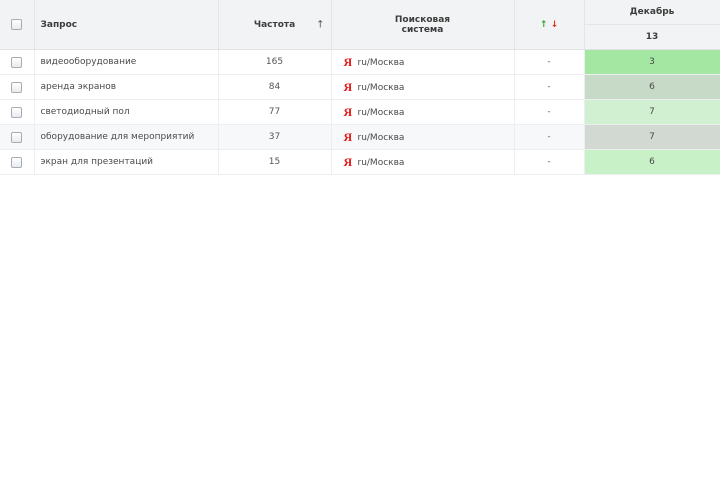  Describe the element at coordinates (554, 24) in the screenshot. I see `arrow-down-icon: ↓` at that location.